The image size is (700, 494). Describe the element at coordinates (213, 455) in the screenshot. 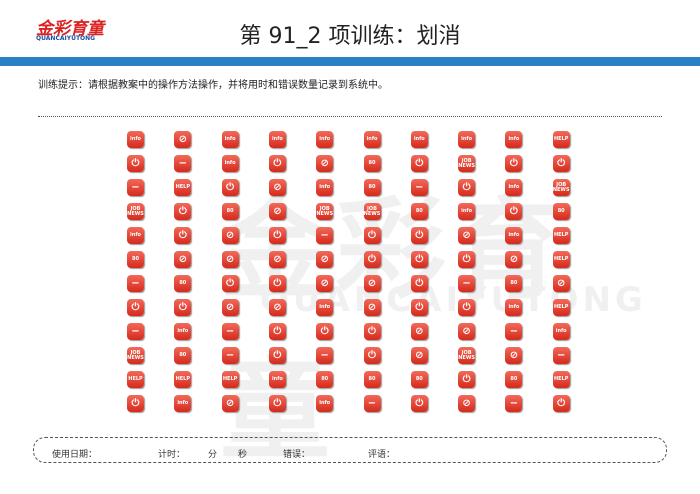

I see `footer-minutes: 分` at that location.